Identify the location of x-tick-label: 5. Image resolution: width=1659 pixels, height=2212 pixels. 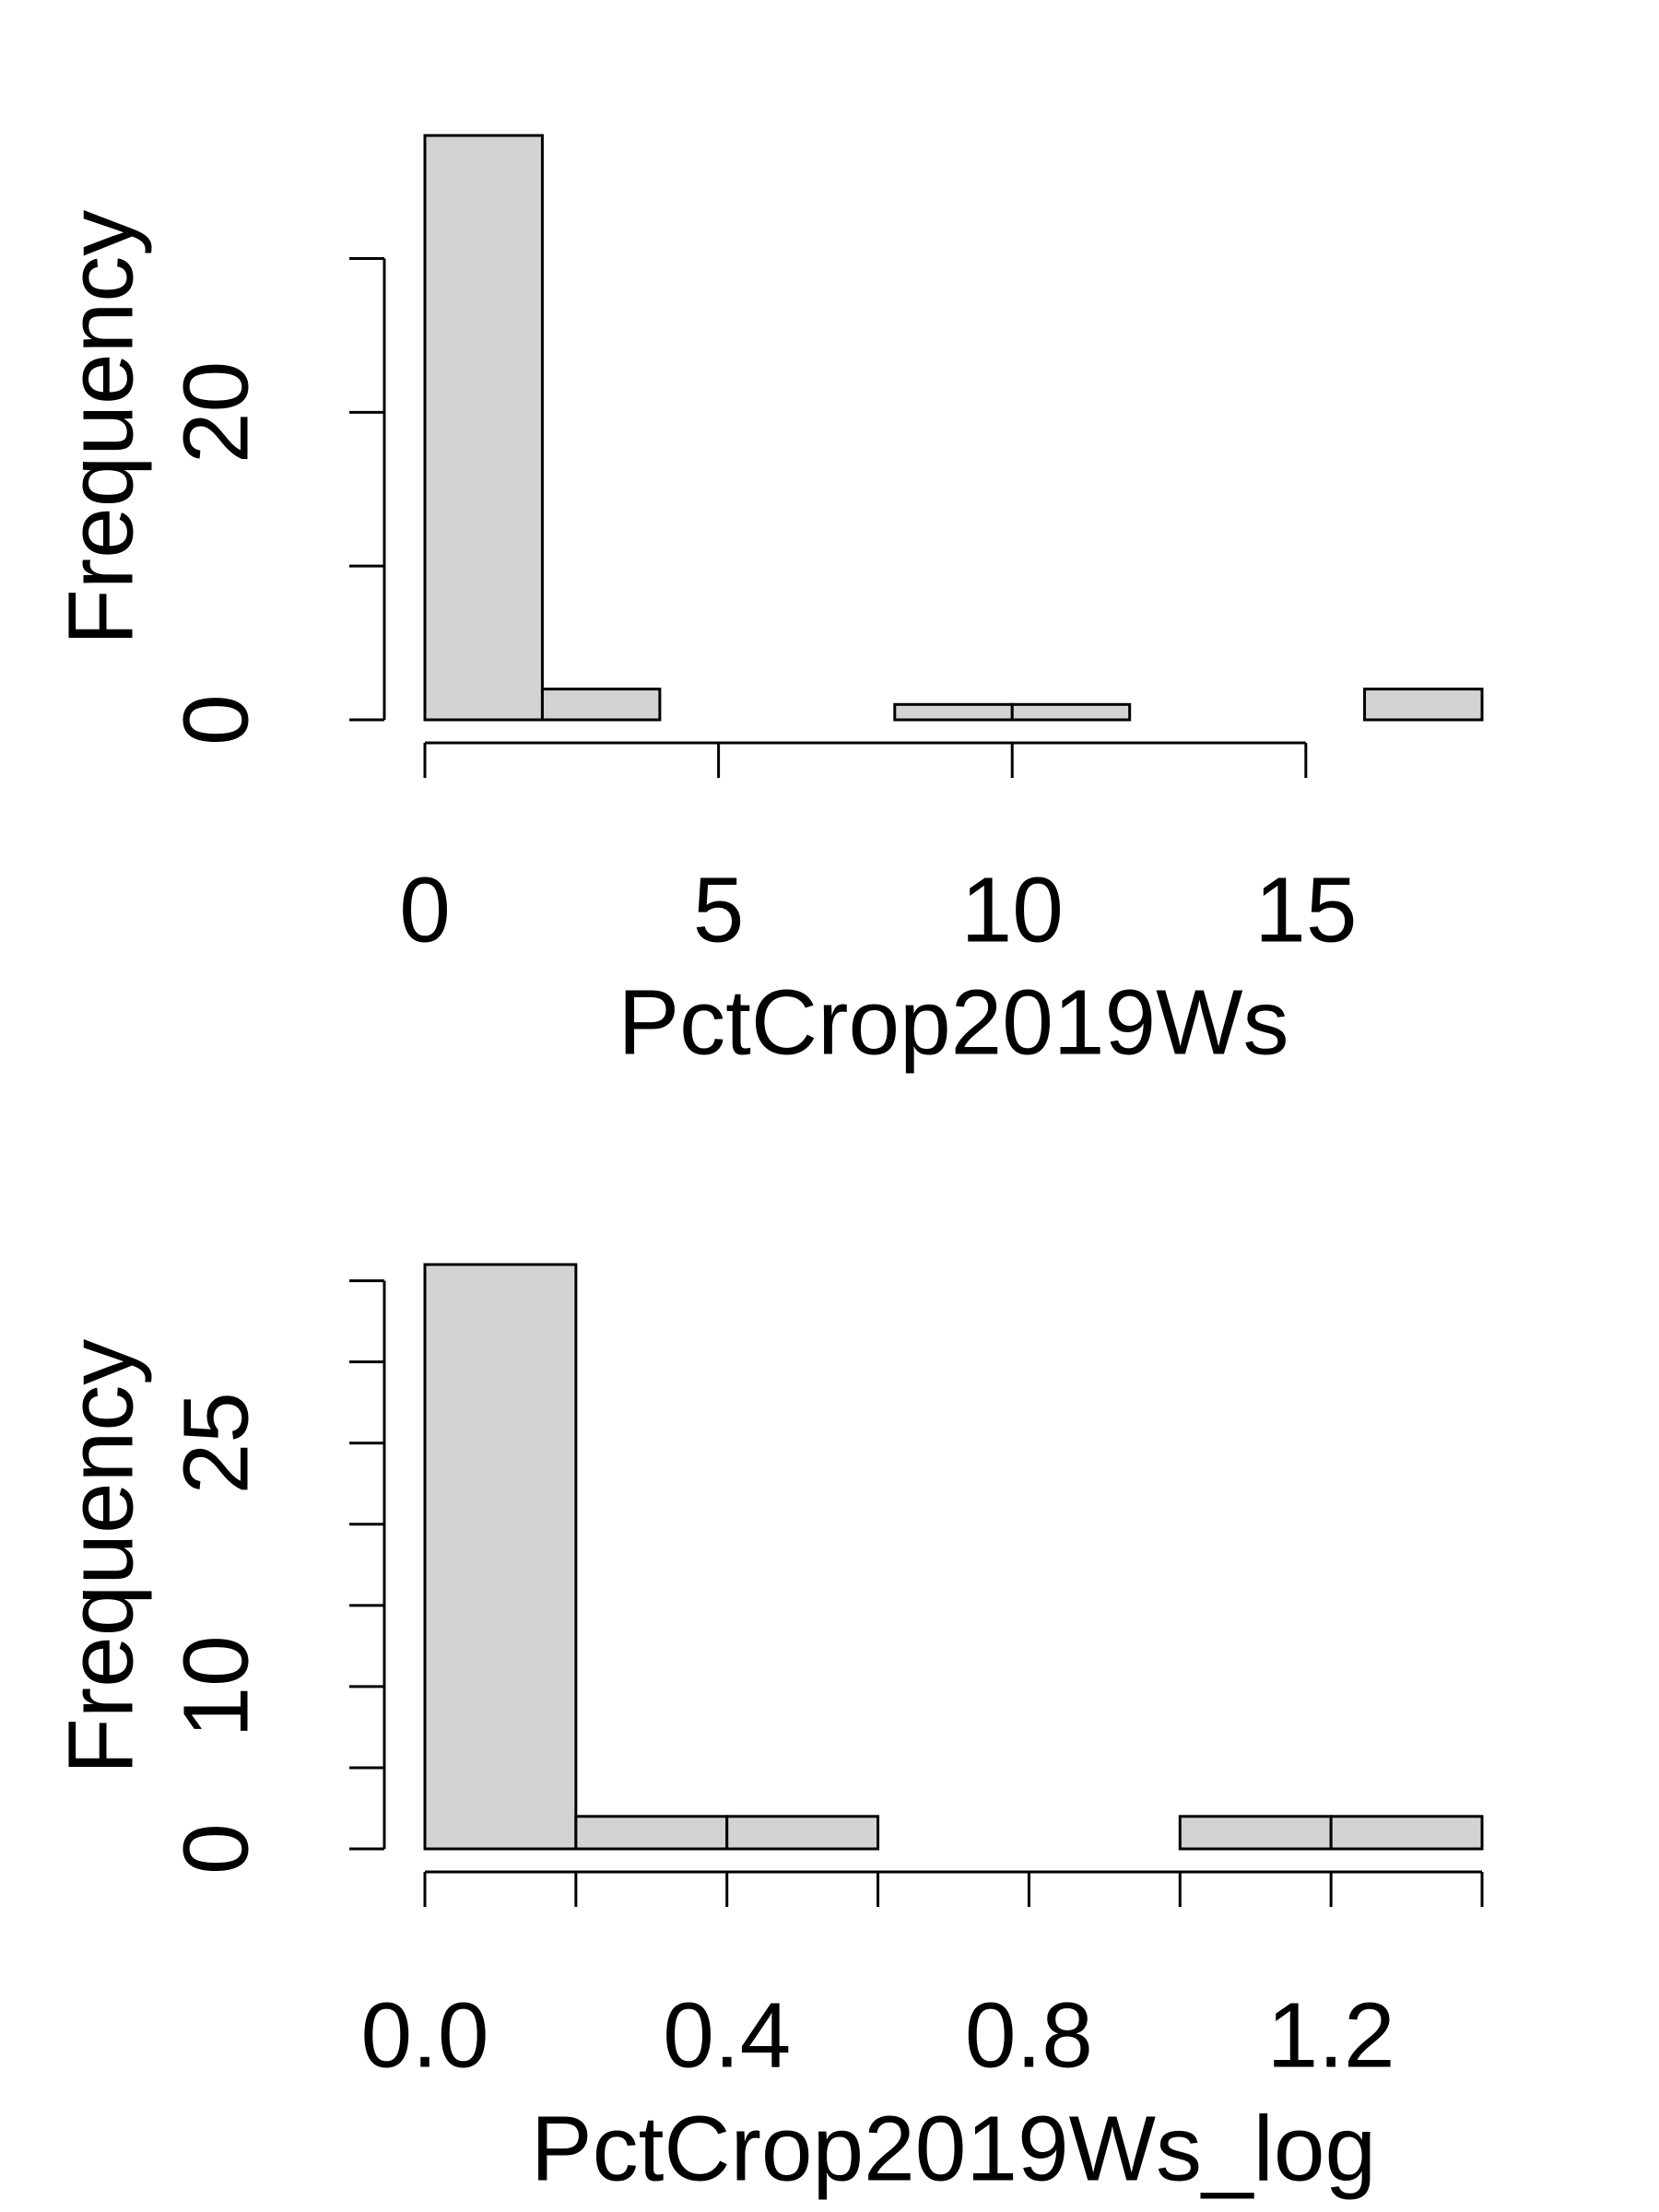
(719, 909).